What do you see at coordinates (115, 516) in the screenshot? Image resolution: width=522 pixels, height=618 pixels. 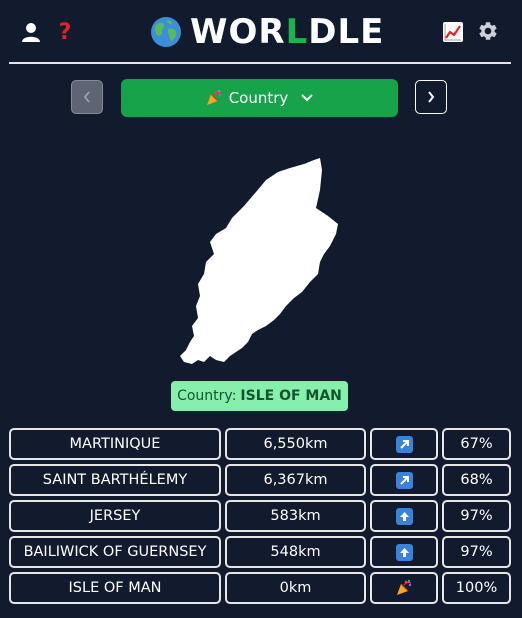 I see `guess-country: JERSEY` at bounding box center [115, 516].